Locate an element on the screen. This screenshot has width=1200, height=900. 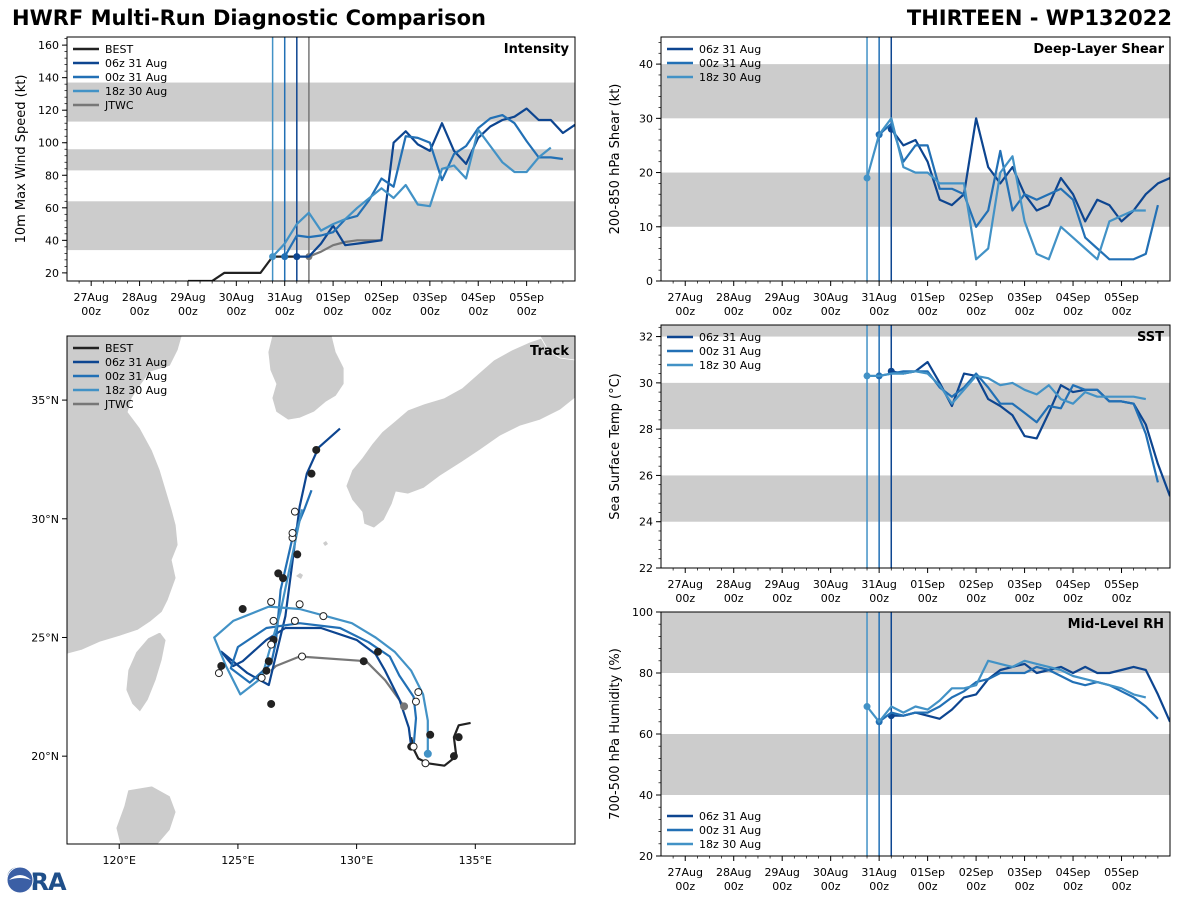
sst-xtick-label: 04Sep is located at coordinates (1073, 584).